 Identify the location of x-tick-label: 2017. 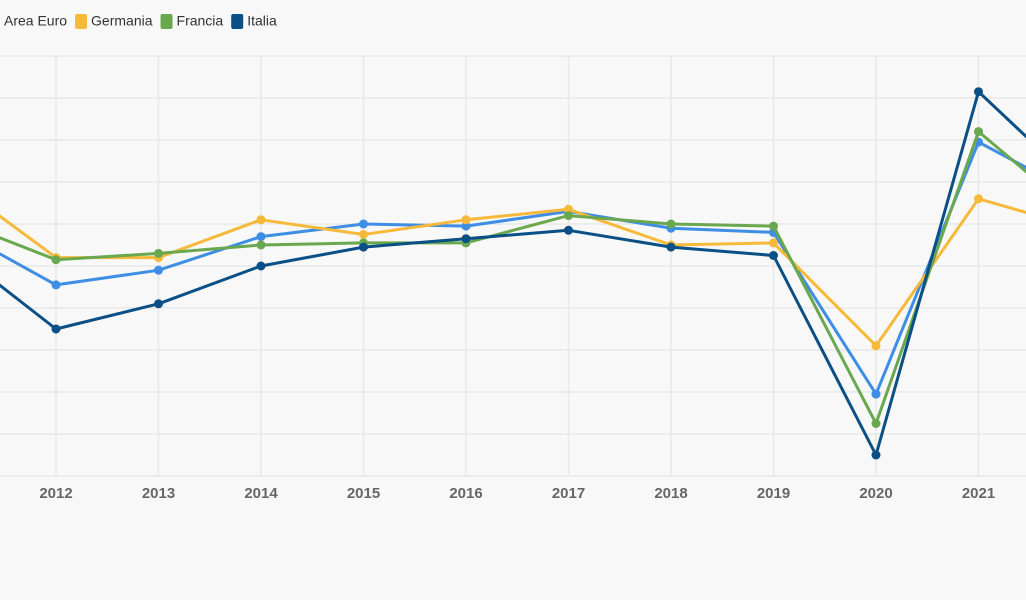
(568, 493).